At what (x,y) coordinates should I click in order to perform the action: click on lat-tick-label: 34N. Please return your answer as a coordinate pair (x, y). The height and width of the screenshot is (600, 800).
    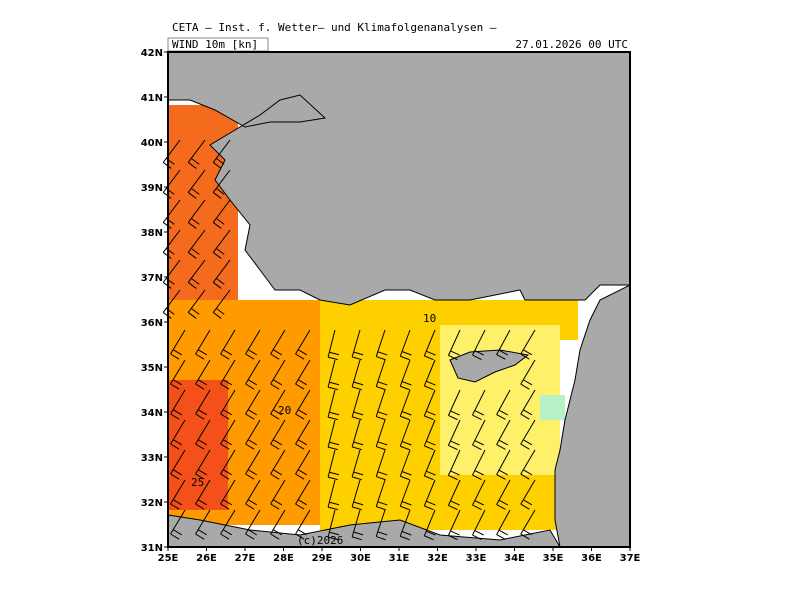
    Looking at the image, I should click on (152, 413).